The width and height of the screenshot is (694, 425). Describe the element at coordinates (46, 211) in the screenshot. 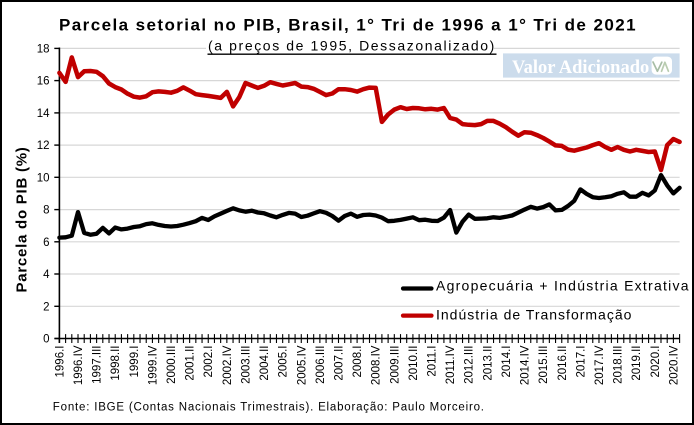

I see `svg-text: 8` at that location.